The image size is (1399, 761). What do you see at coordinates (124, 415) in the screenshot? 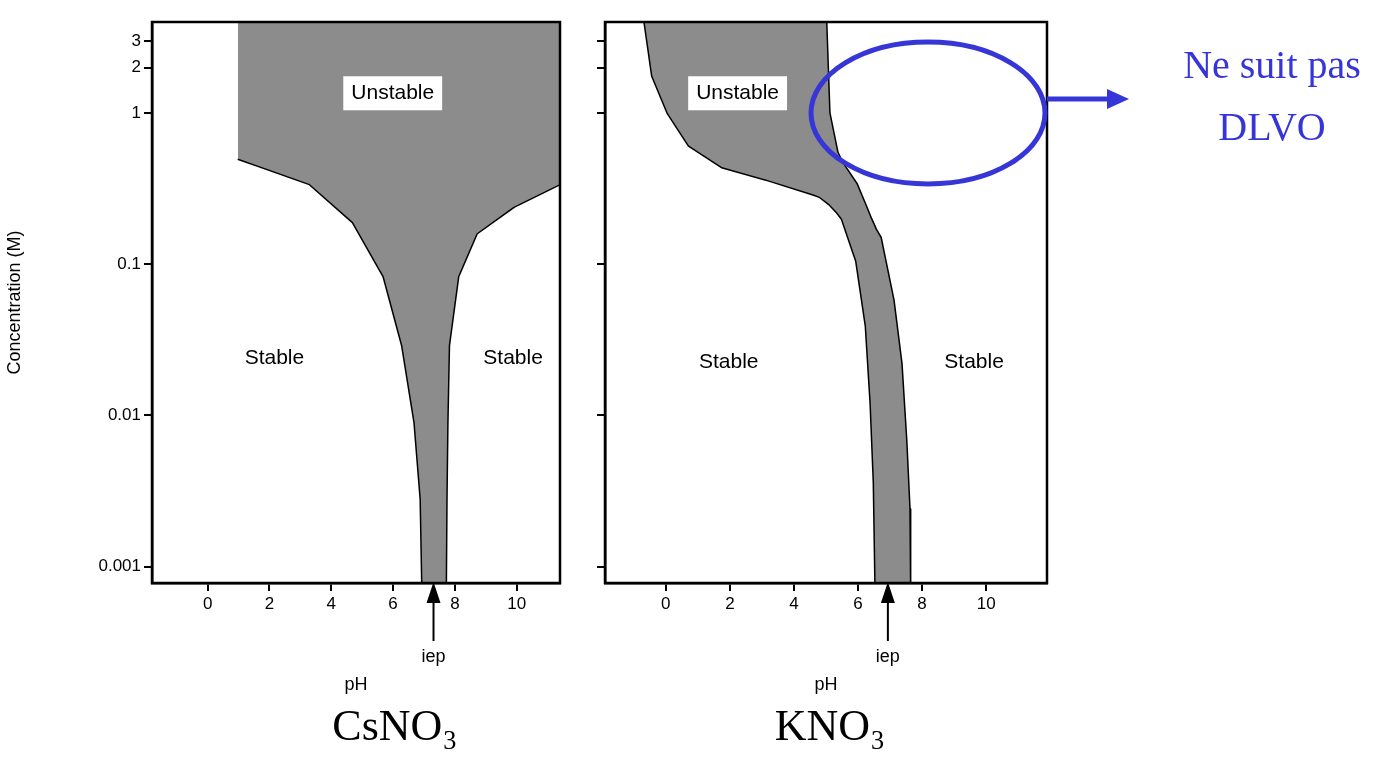
I see `y-tick-label: 0.01` at bounding box center [124, 415].